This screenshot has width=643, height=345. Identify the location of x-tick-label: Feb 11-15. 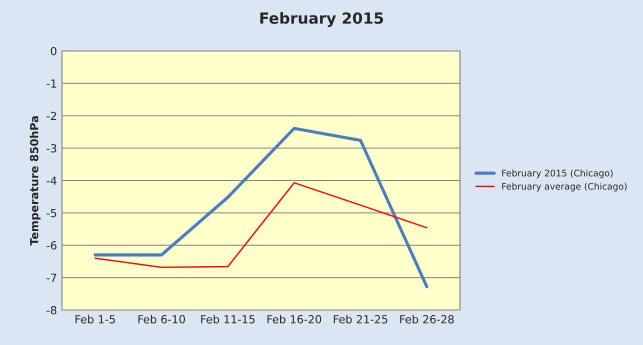
(228, 319).